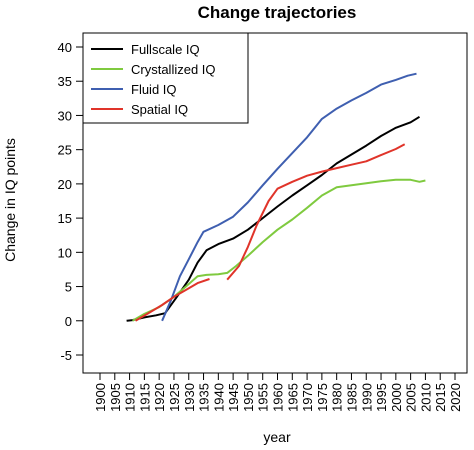 The height and width of the screenshot is (450, 474). What do you see at coordinates (322, 397) in the screenshot?
I see `x-tick-label: 1975` at bounding box center [322, 397].